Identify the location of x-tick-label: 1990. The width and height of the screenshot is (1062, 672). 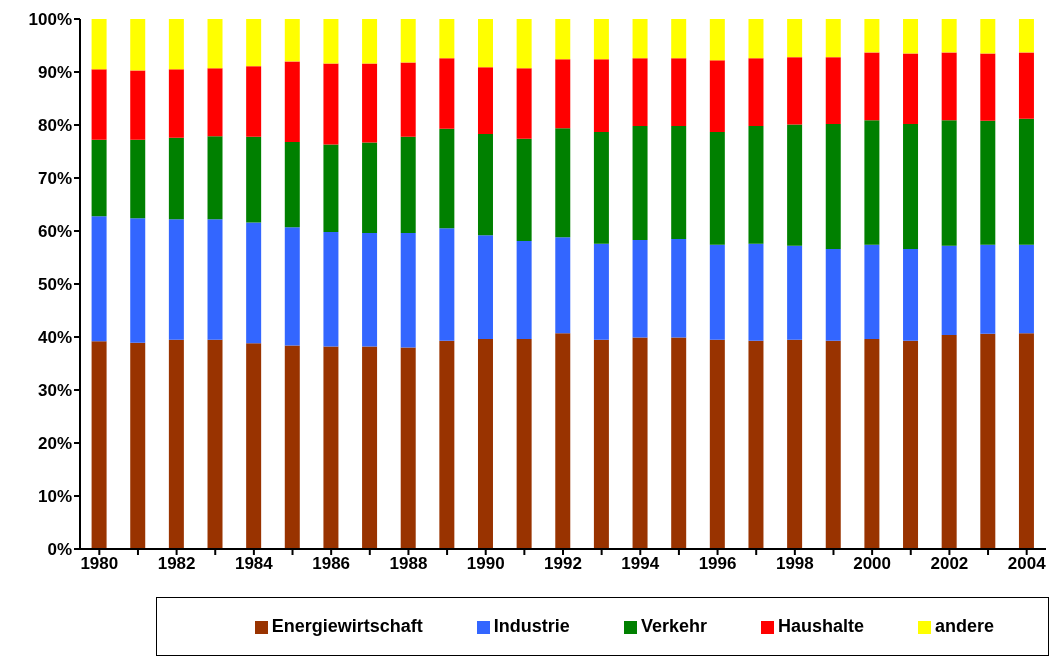
(485, 564).